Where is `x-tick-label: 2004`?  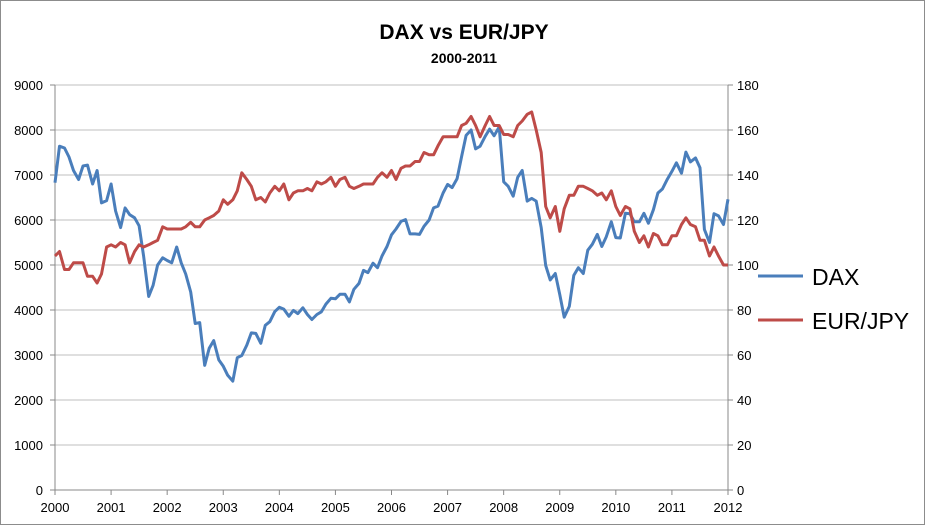 x-tick-label: 2004 is located at coordinates (279, 507).